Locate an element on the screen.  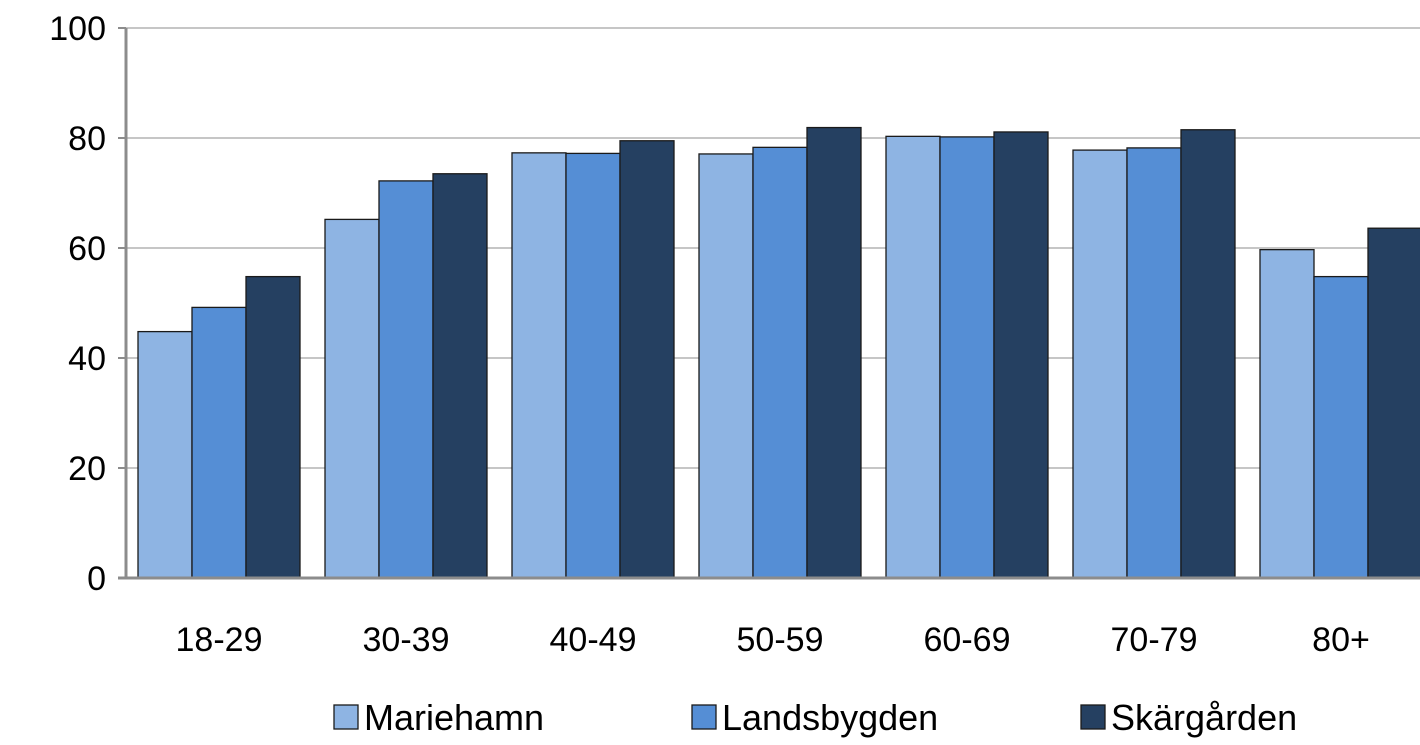
x-tick-label: 60-69 is located at coordinates (967, 640).